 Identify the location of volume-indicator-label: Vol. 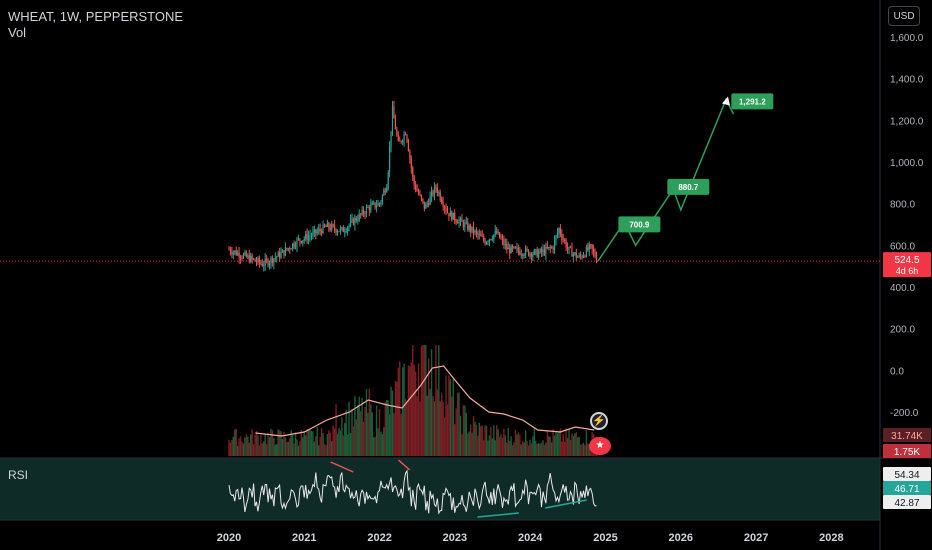
(17, 32).